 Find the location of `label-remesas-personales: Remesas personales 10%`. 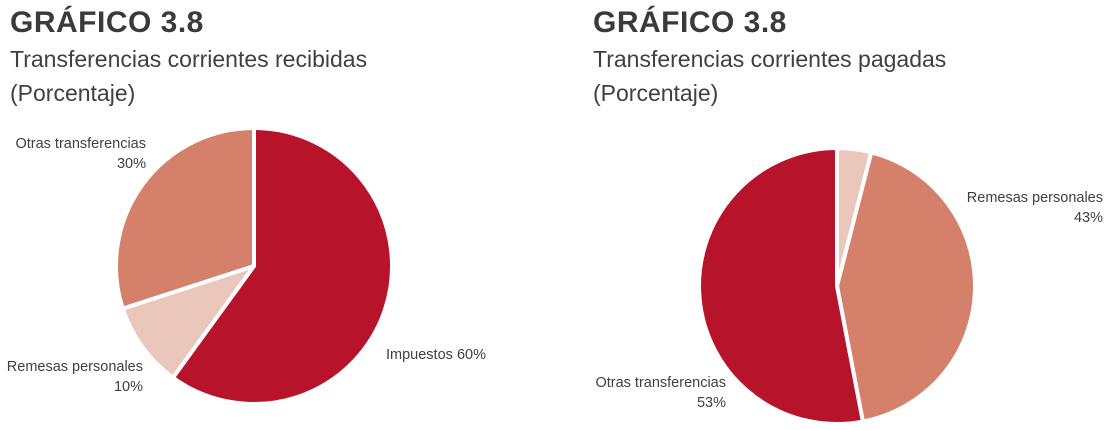

label-remesas-personales: Remesas personales 10% is located at coordinates (75, 377).